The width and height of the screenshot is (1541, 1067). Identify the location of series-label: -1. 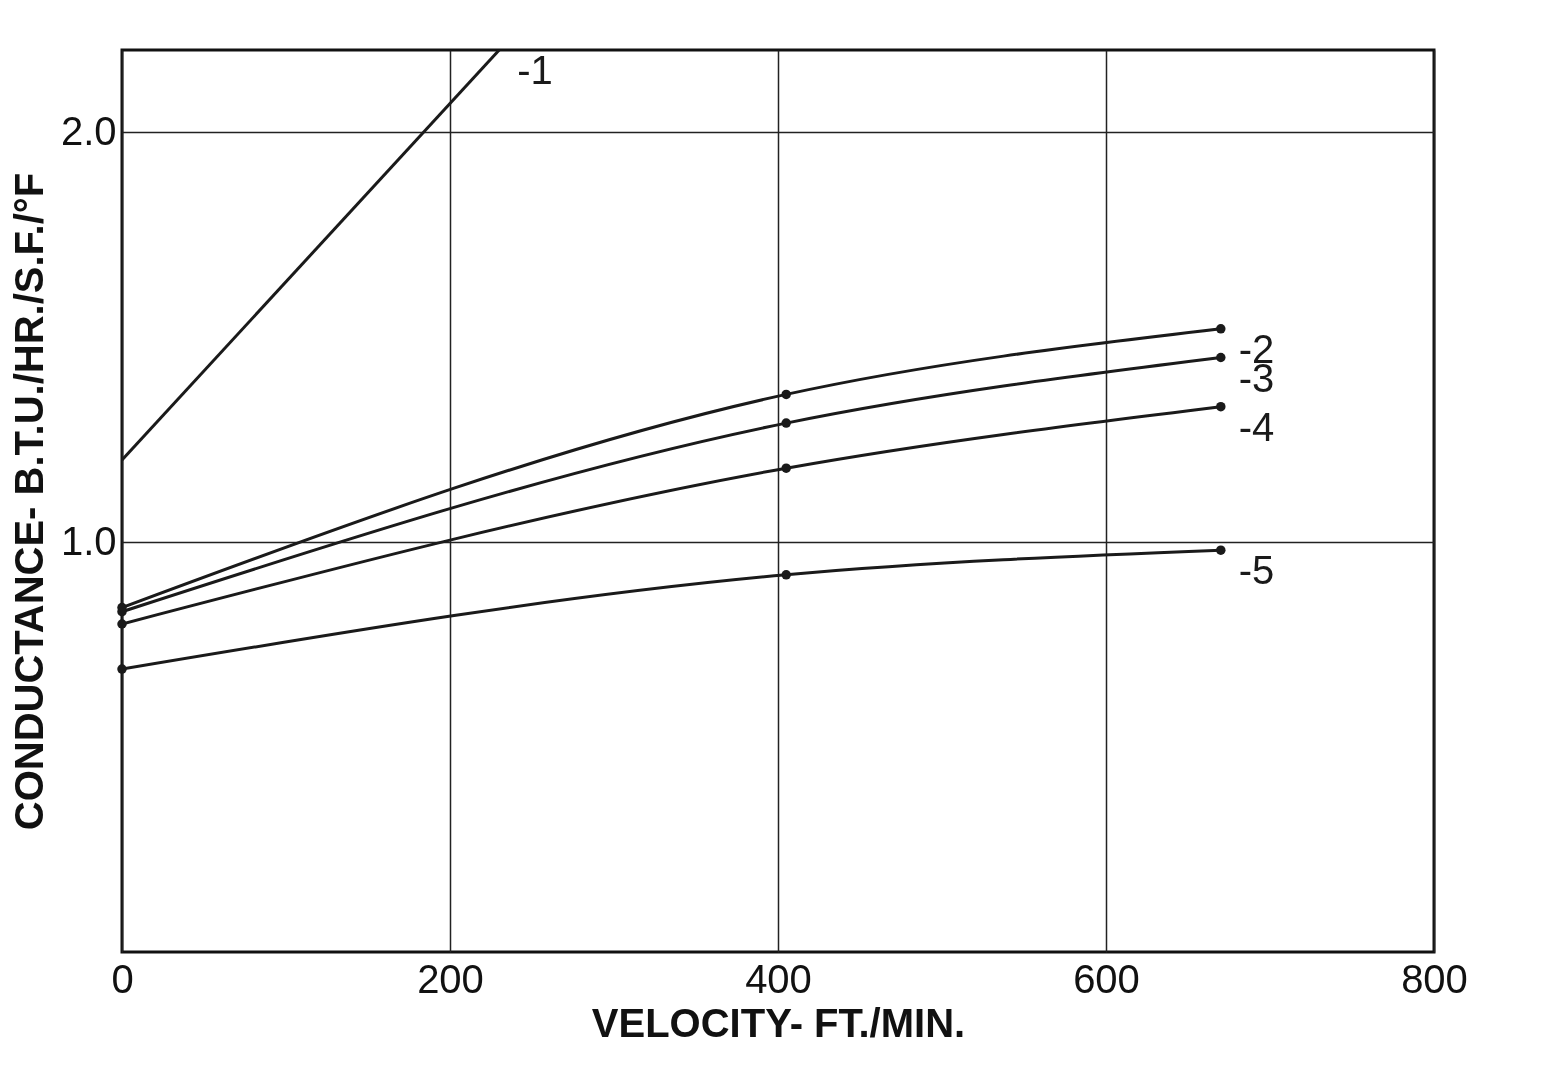
(535, 70).